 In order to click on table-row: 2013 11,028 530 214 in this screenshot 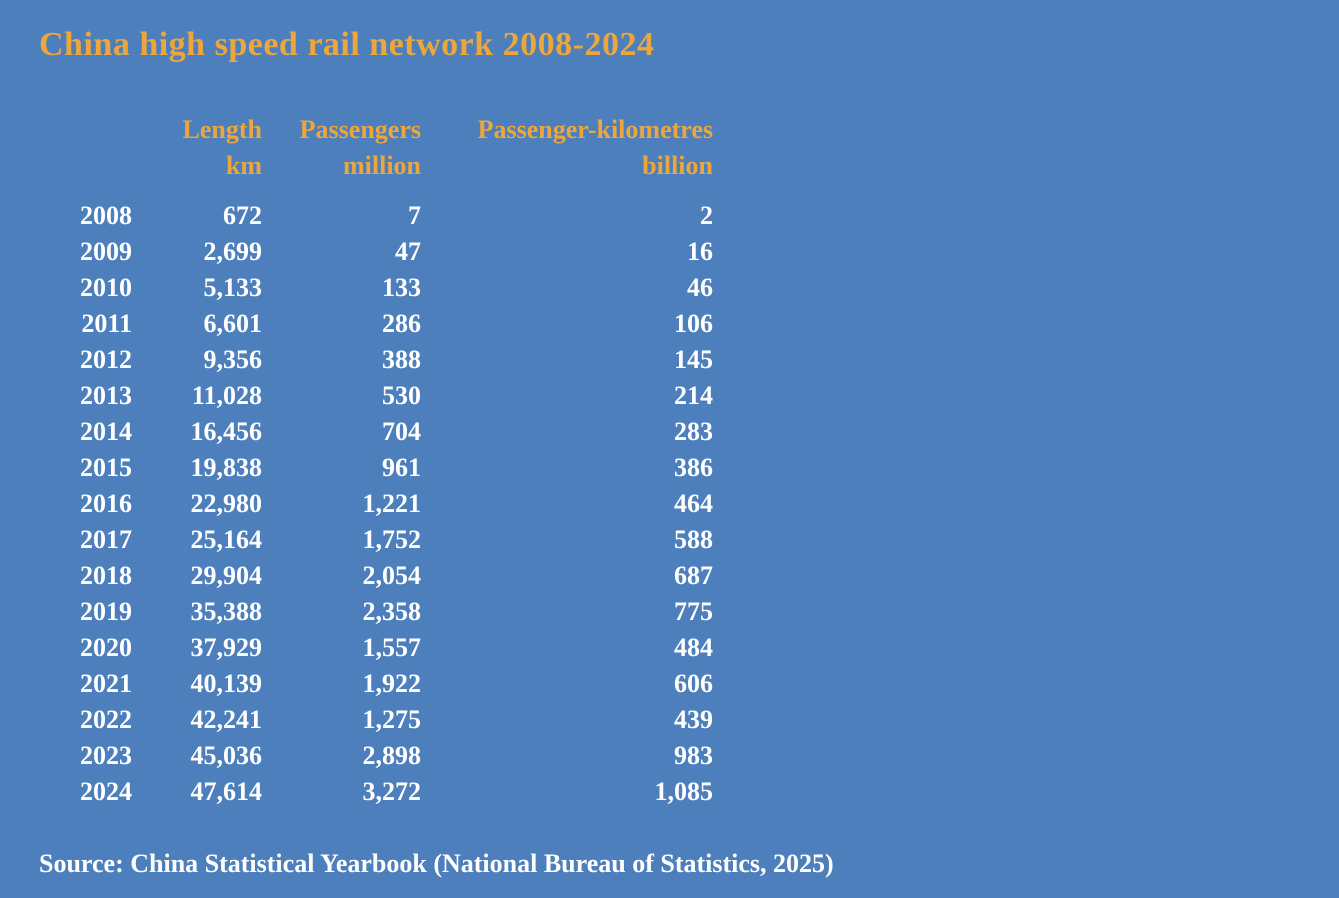, I will do `click(376, 396)`.